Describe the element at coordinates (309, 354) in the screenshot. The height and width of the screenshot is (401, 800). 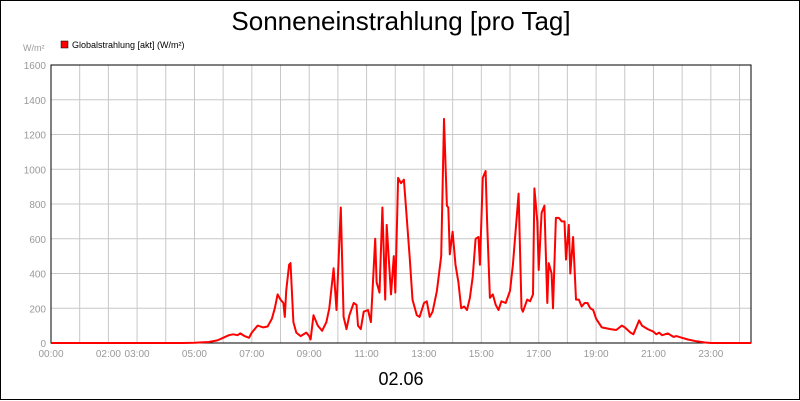
I see `x-tick-label: 09:00` at that location.